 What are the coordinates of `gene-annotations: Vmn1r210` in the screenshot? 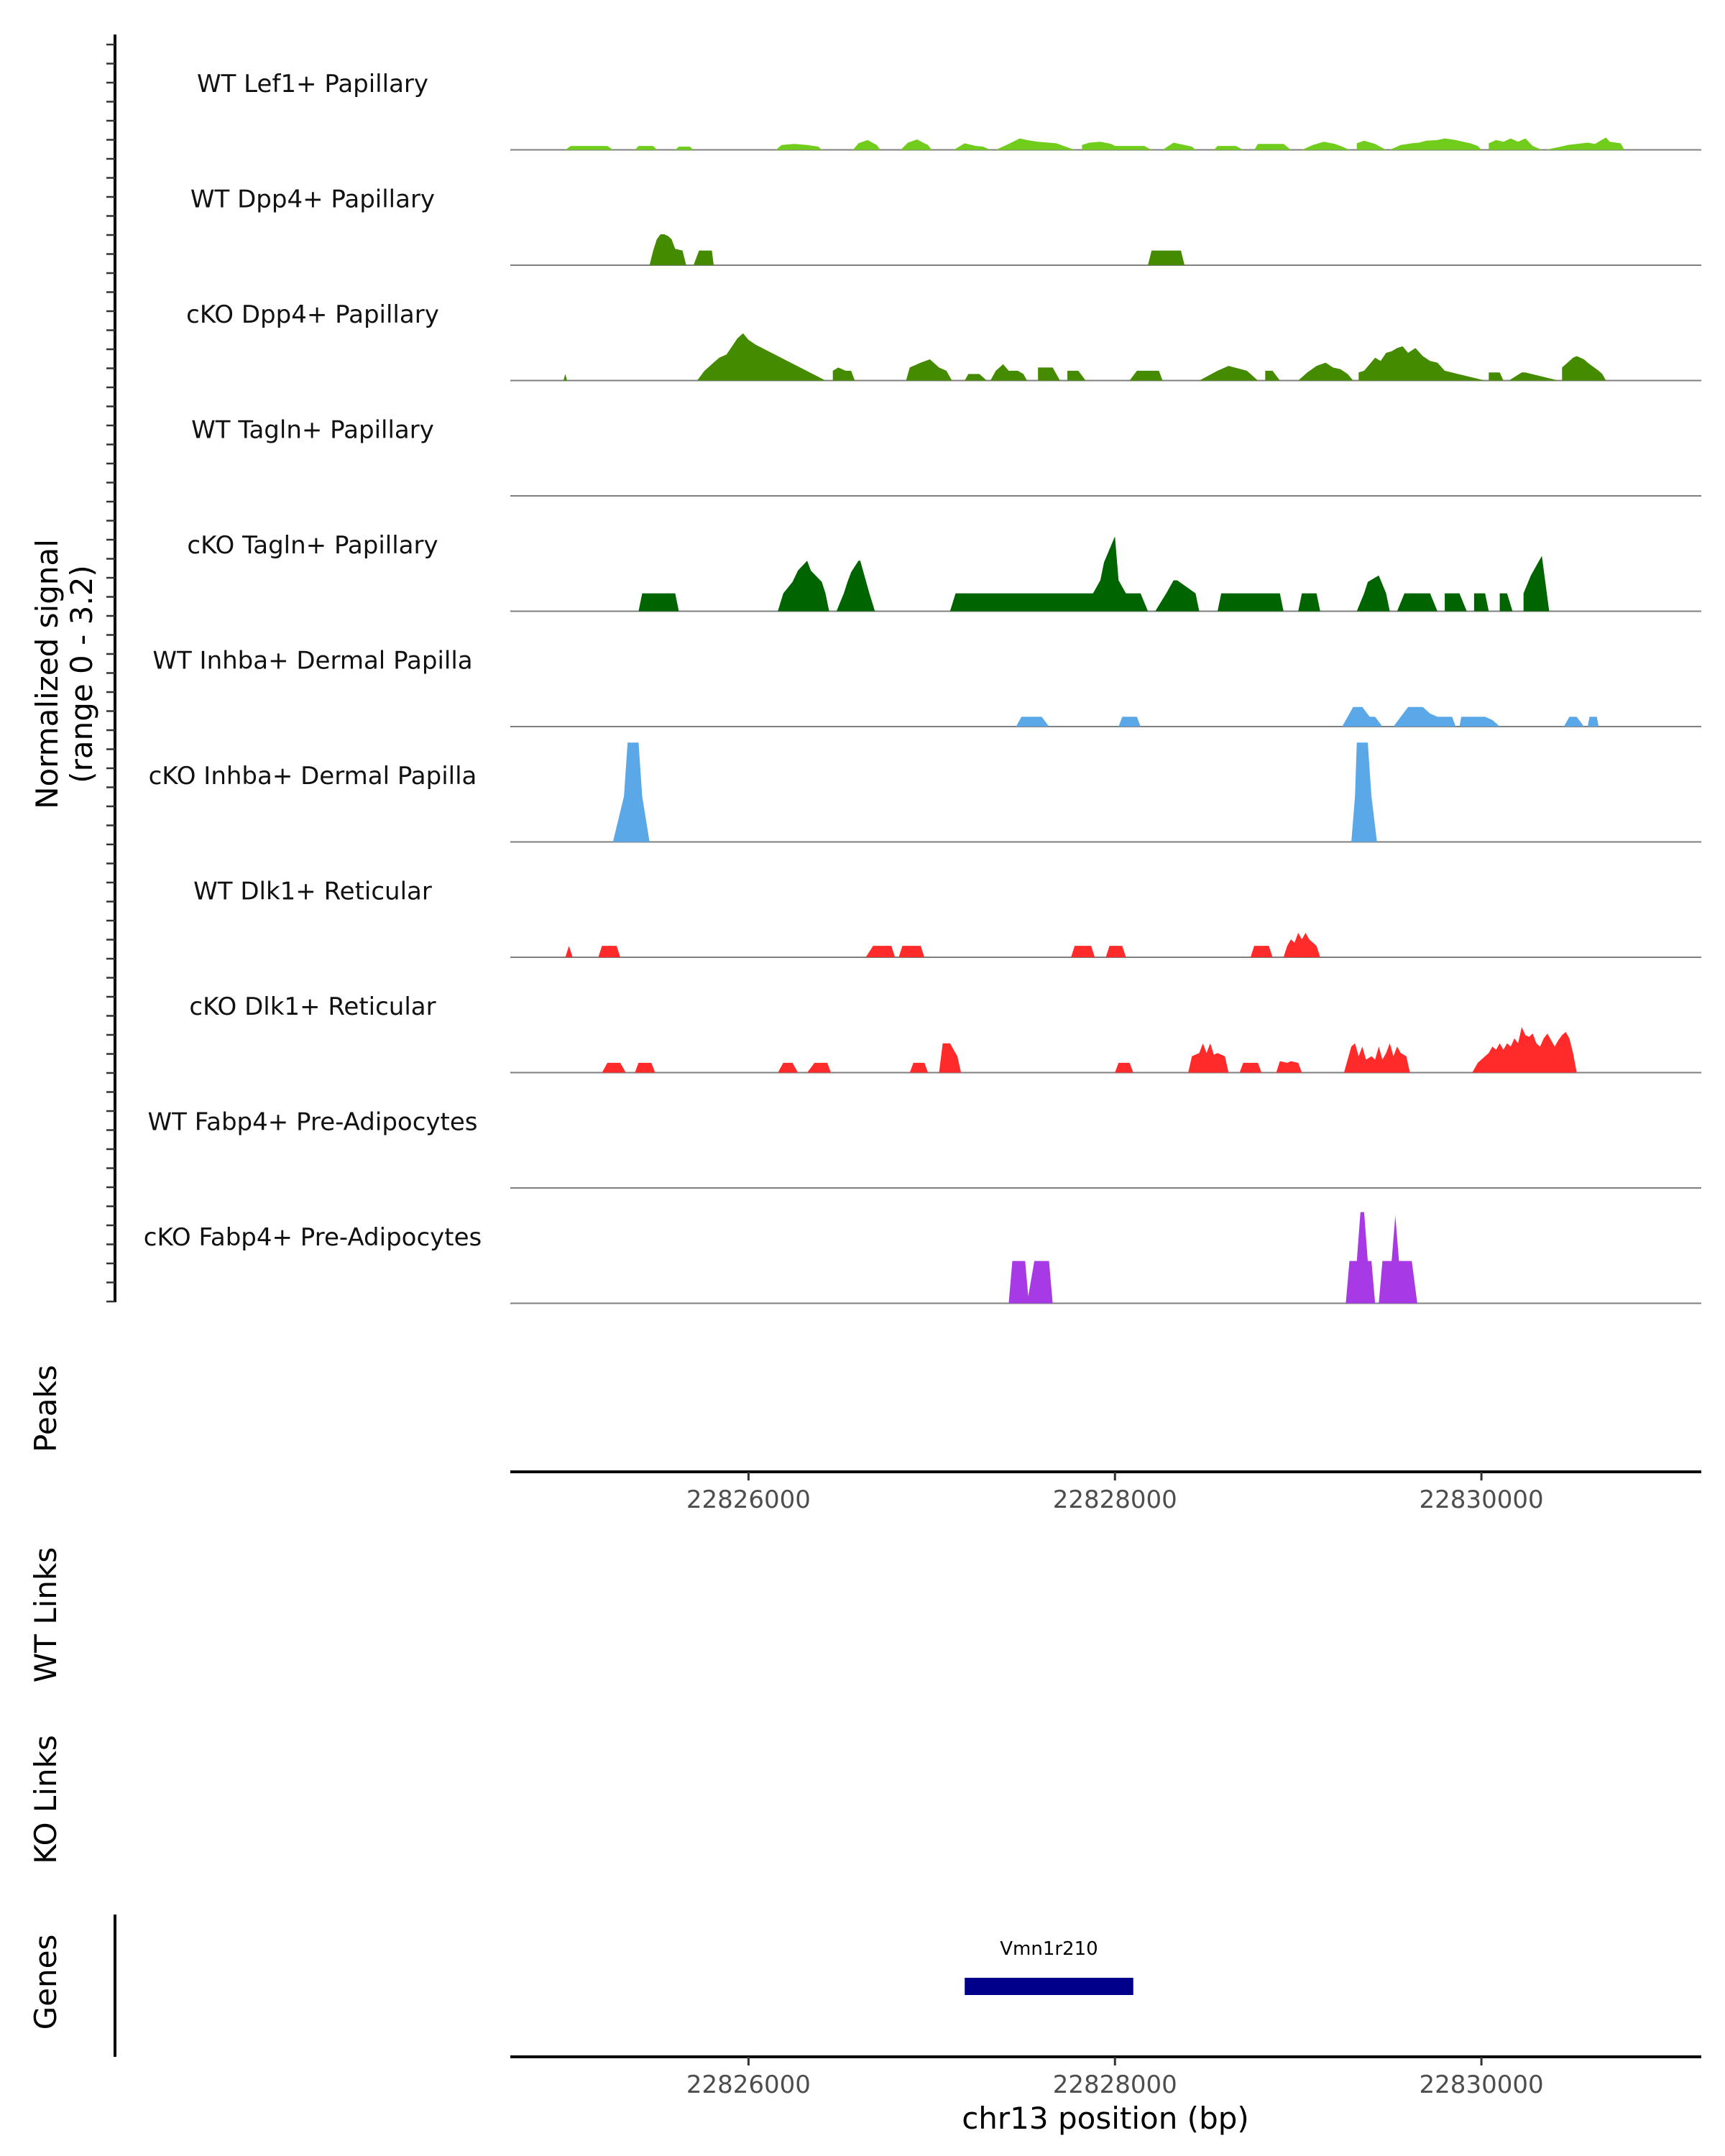 It's located at (1049, 1966).